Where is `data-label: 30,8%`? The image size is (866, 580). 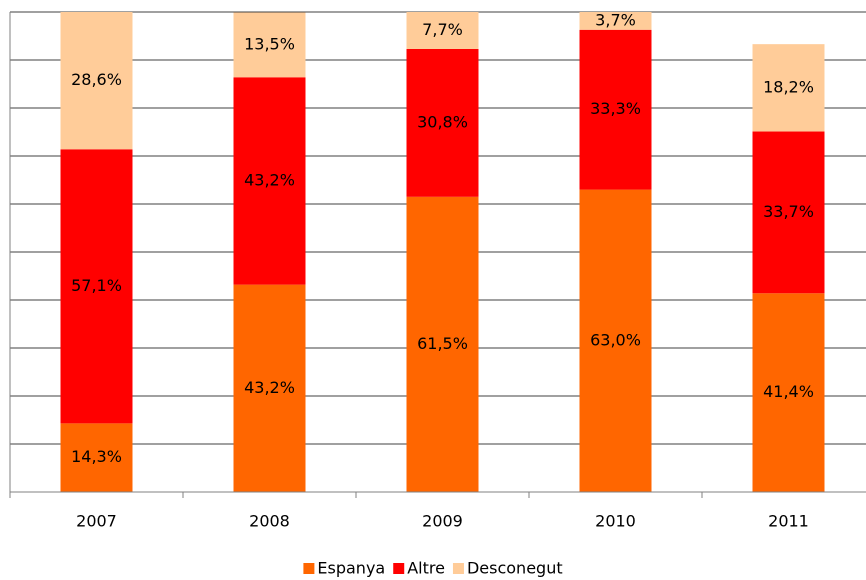 data-label: 30,8% is located at coordinates (442, 121).